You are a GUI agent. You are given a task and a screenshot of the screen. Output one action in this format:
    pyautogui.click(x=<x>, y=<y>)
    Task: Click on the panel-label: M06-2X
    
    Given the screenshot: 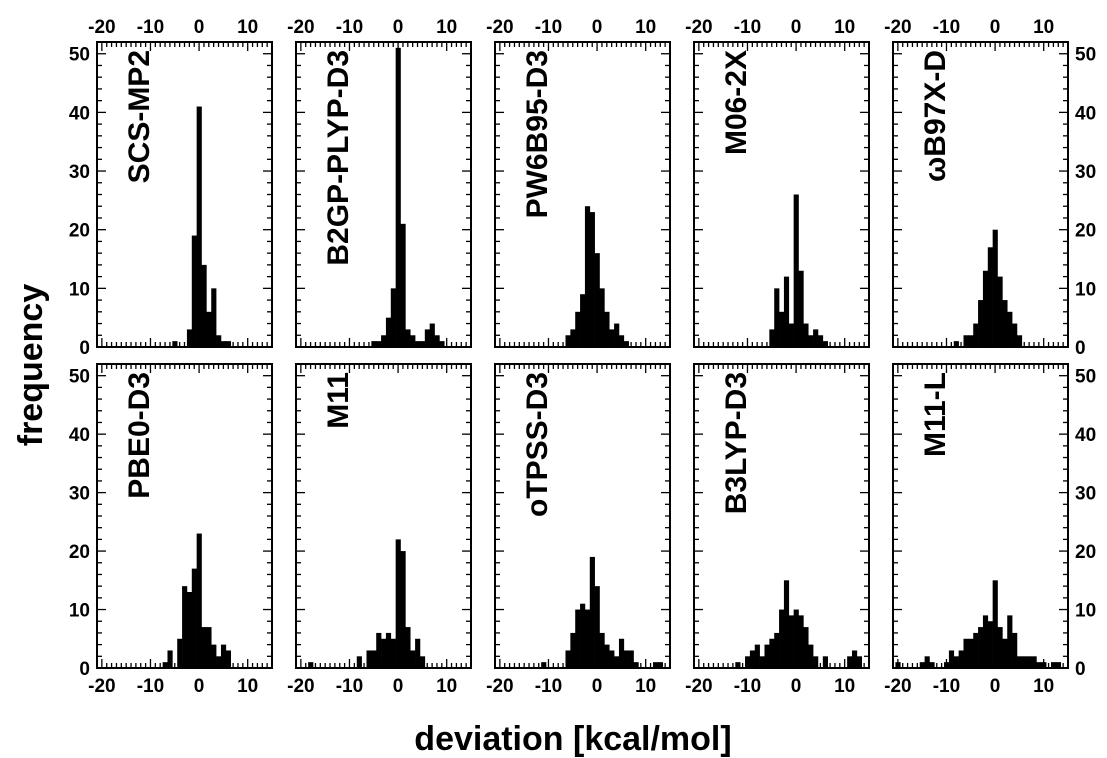 What is the action you would take?
    pyautogui.click(x=736, y=102)
    